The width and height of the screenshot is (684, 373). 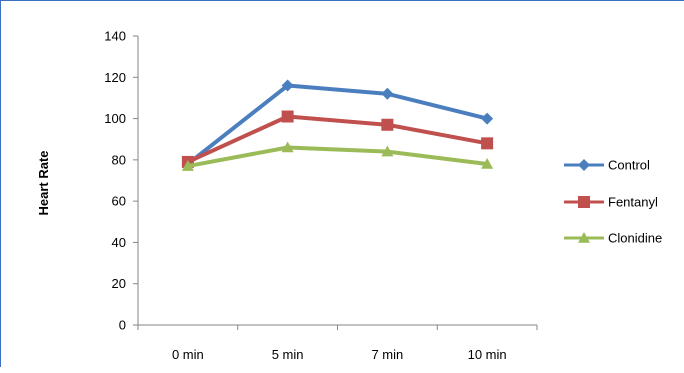 I want to click on y-axis-title-group: Heart Rate, so click(x=43, y=182).